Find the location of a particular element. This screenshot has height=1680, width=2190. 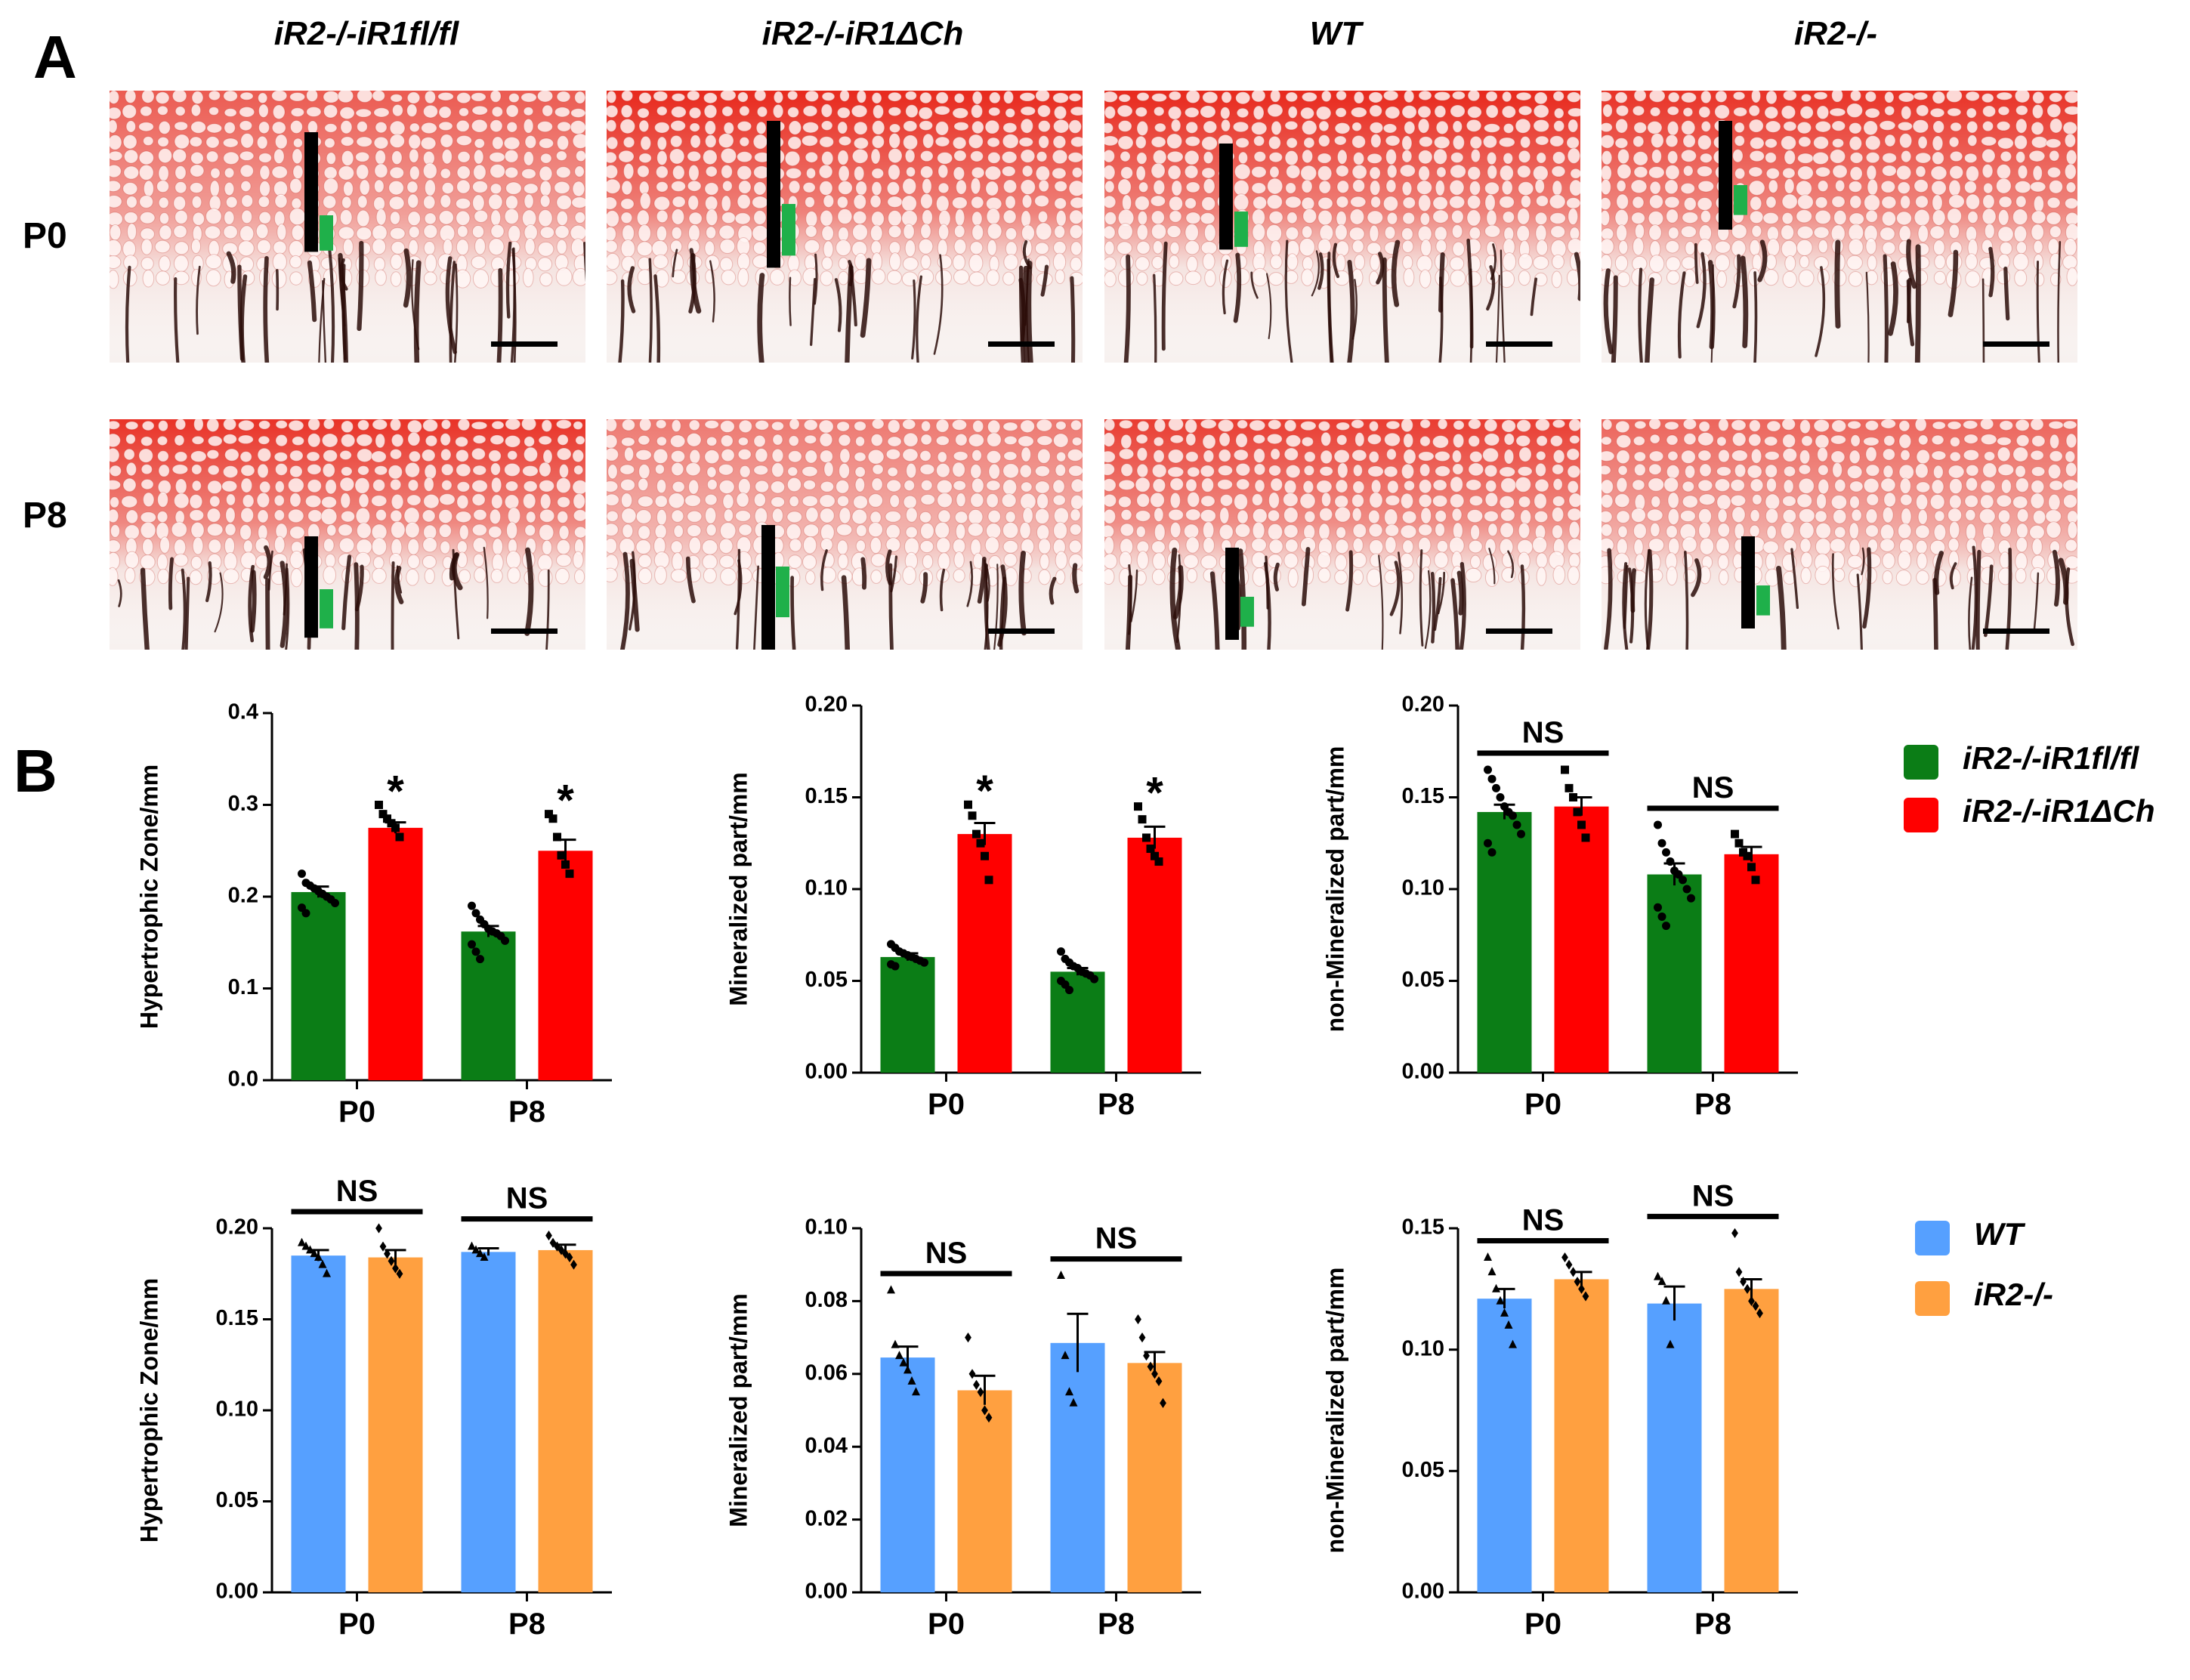

legend-fl-vs-dch: iR2-/-iR1fl/fl iR2-/-iR1ΔCh is located at coordinates (2043, 793).